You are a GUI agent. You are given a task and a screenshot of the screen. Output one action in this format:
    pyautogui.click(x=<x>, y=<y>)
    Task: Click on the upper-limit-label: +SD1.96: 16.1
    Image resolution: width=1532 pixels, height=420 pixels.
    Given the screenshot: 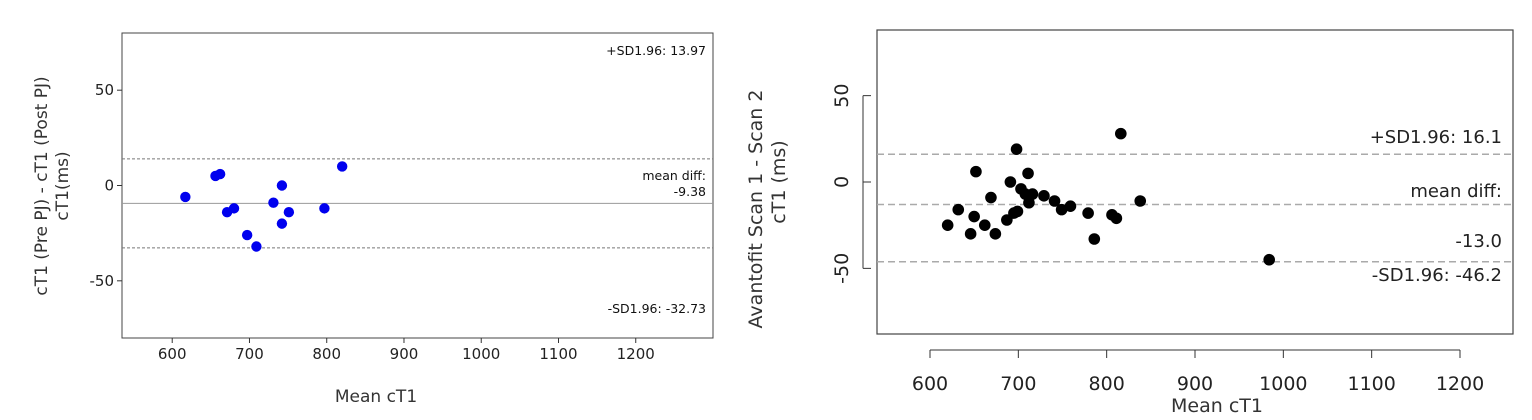 What is the action you would take?
    pyautogui.click(x=1436, y=137)
    